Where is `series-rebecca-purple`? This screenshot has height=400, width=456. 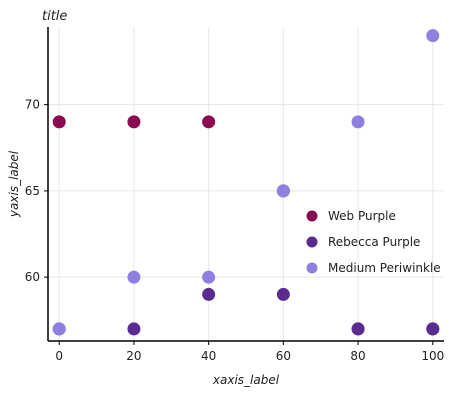
series-rebecca-purple is located at coordinates (246, 311).